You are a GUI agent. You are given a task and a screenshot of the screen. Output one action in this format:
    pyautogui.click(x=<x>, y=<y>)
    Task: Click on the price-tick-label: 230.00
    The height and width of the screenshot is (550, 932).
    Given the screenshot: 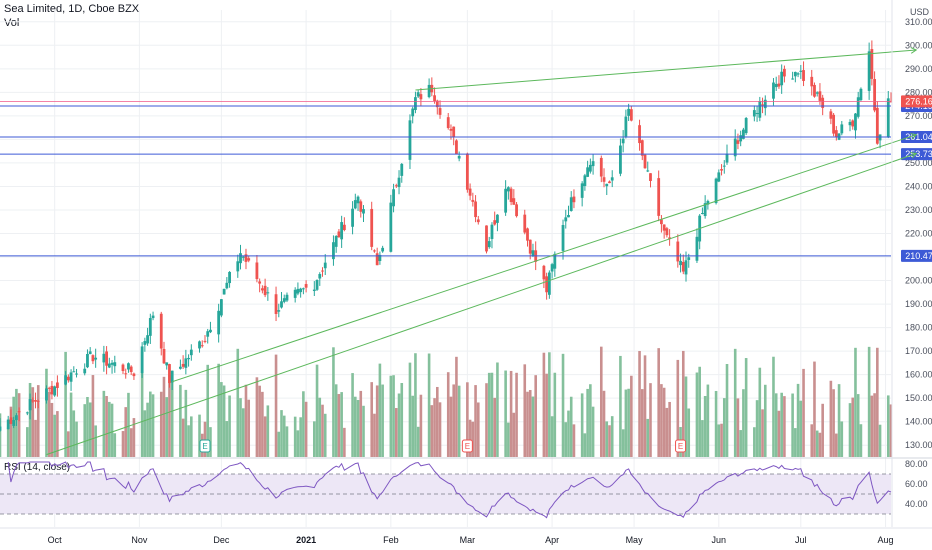 What is the action you would take?
    pyautogui.click(x=918, y=210)
    